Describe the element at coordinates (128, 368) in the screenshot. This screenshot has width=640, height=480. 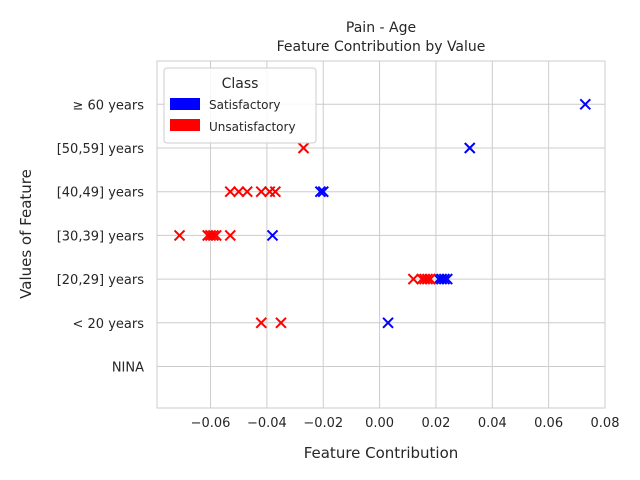
I see `y-tick-label: NINA` at that location.